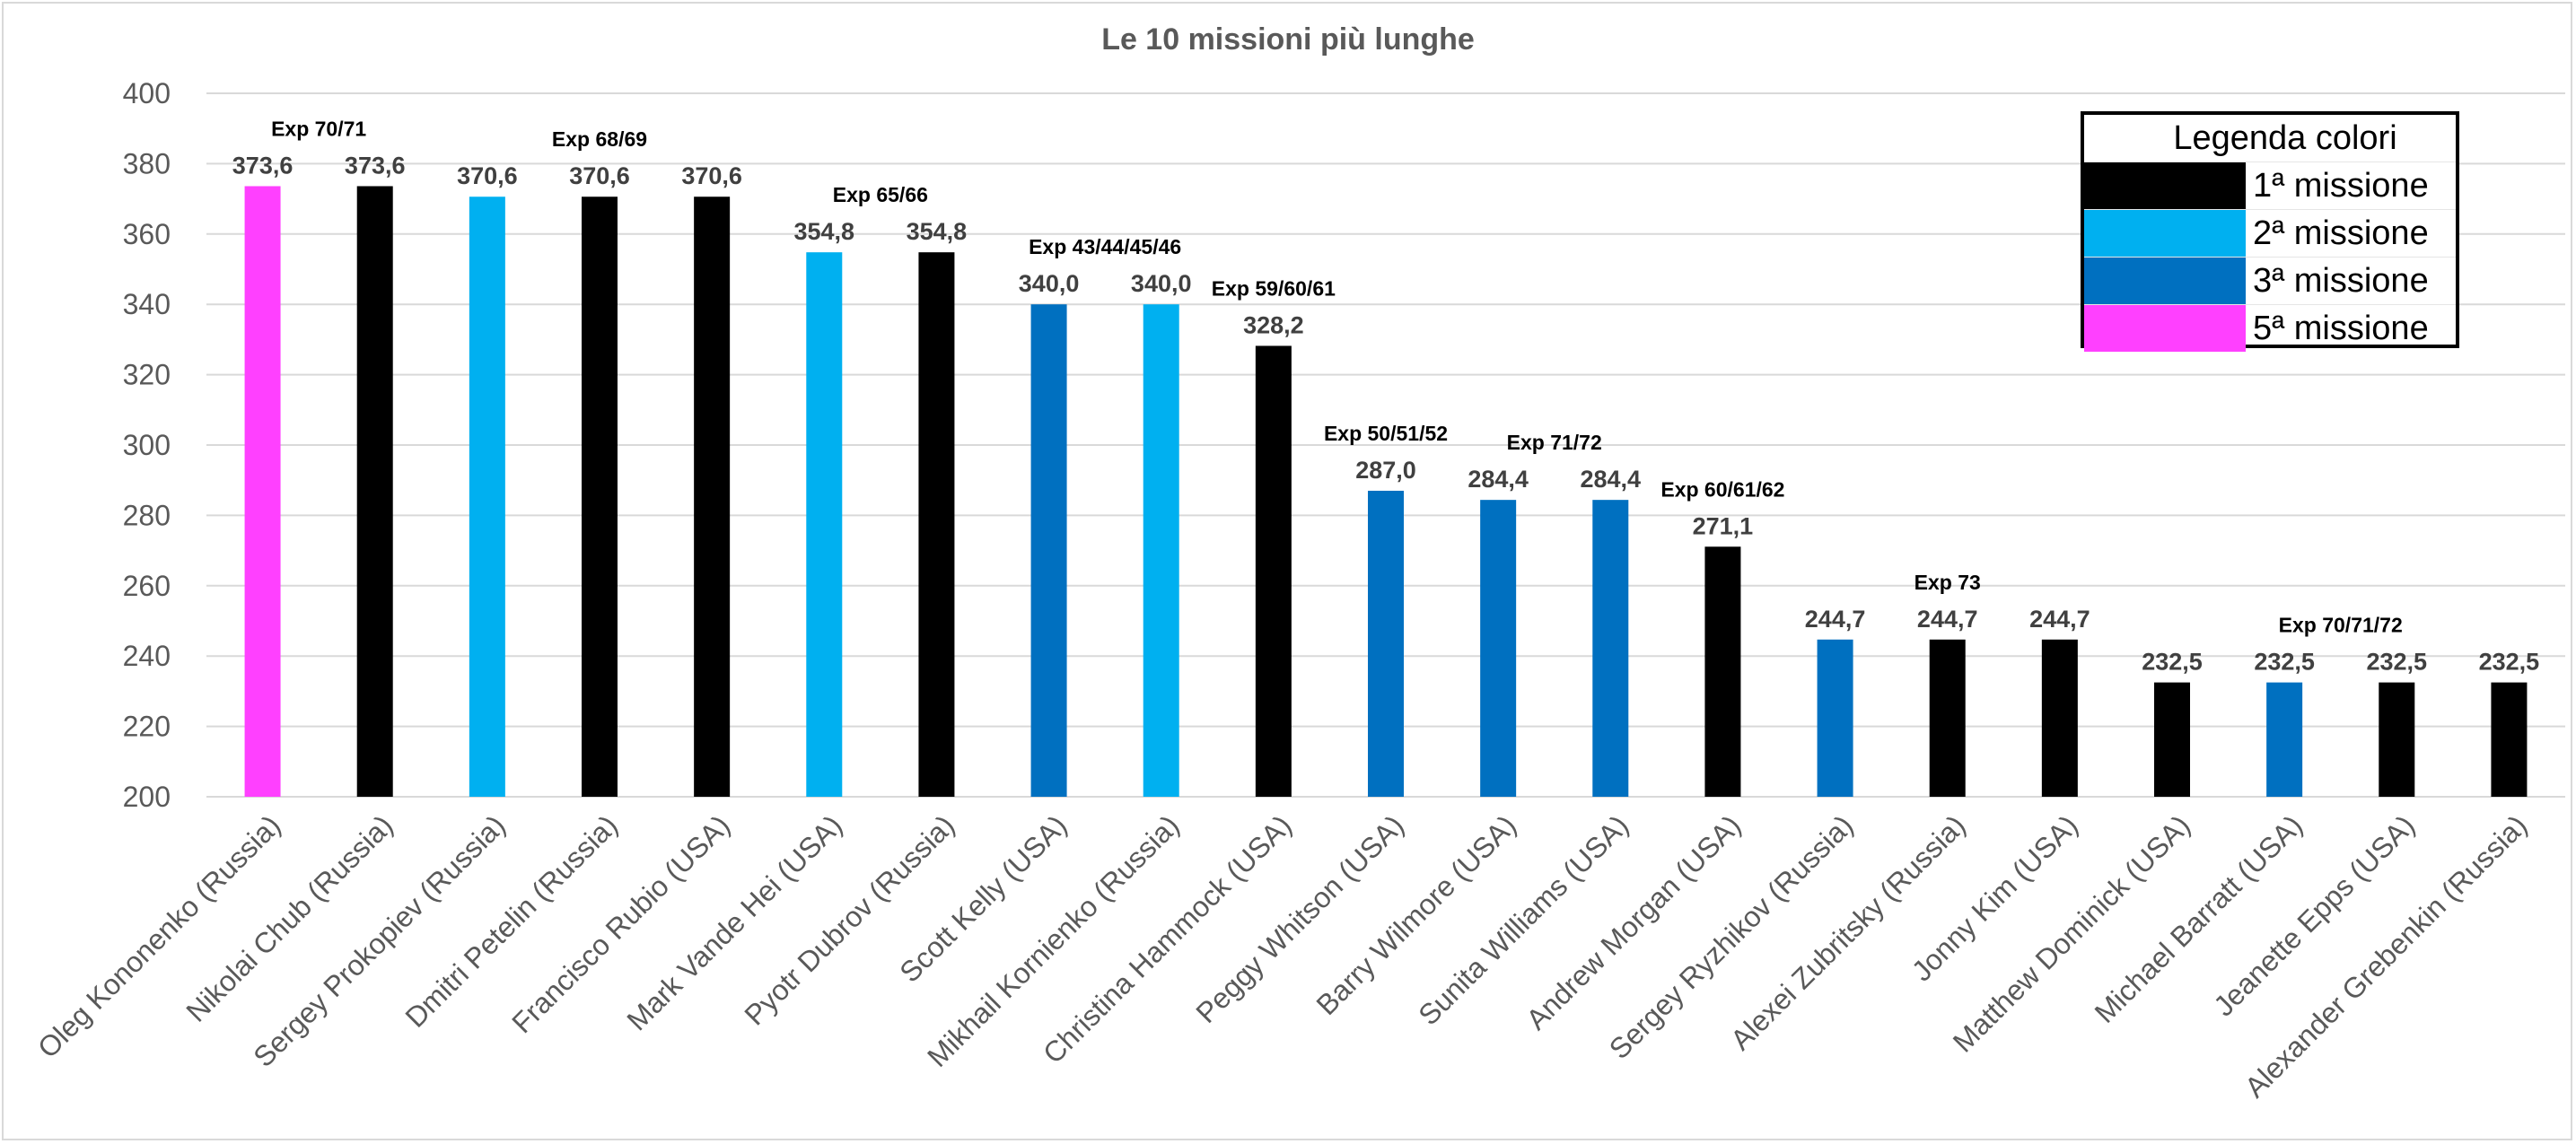 Image resolution: width=2576 pixels, height=1144 pixels. What do you see at coordinates (2071, 933) in the screenshot?
I see `x-tick-label: Matthew Dominick (USA)` at bounding box center [2071, 933].